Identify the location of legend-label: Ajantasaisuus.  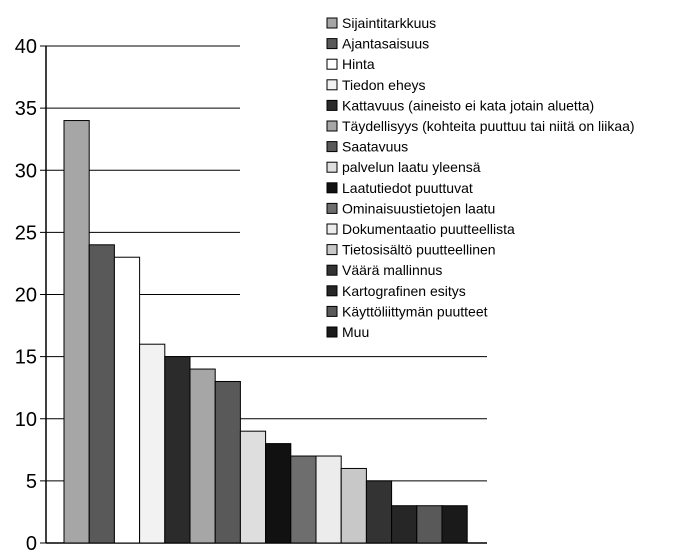
(385, 44).